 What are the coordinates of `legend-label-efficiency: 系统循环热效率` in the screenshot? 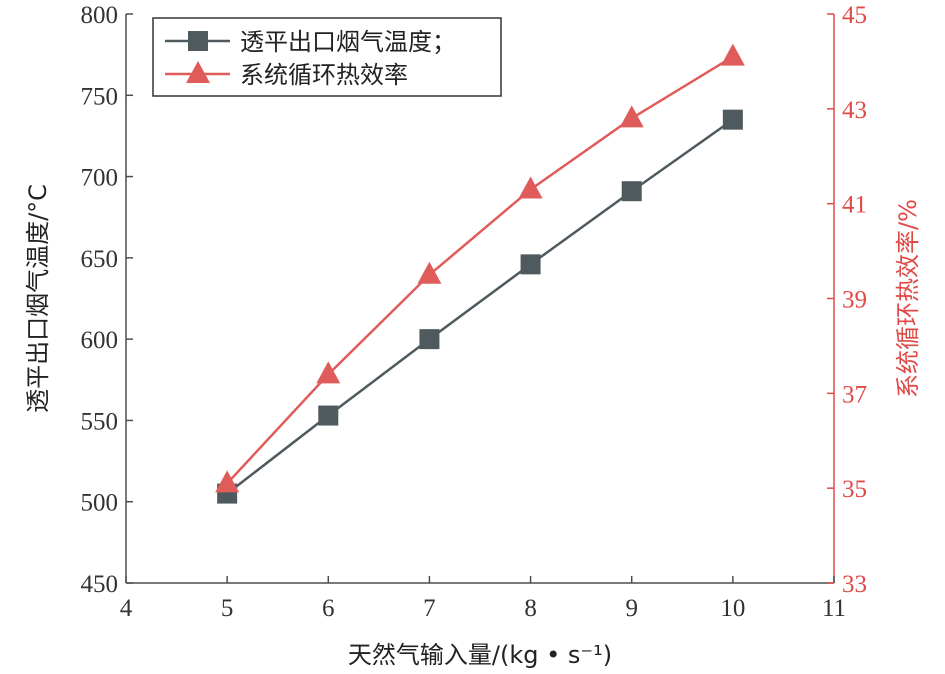 It's located at (324, 75).